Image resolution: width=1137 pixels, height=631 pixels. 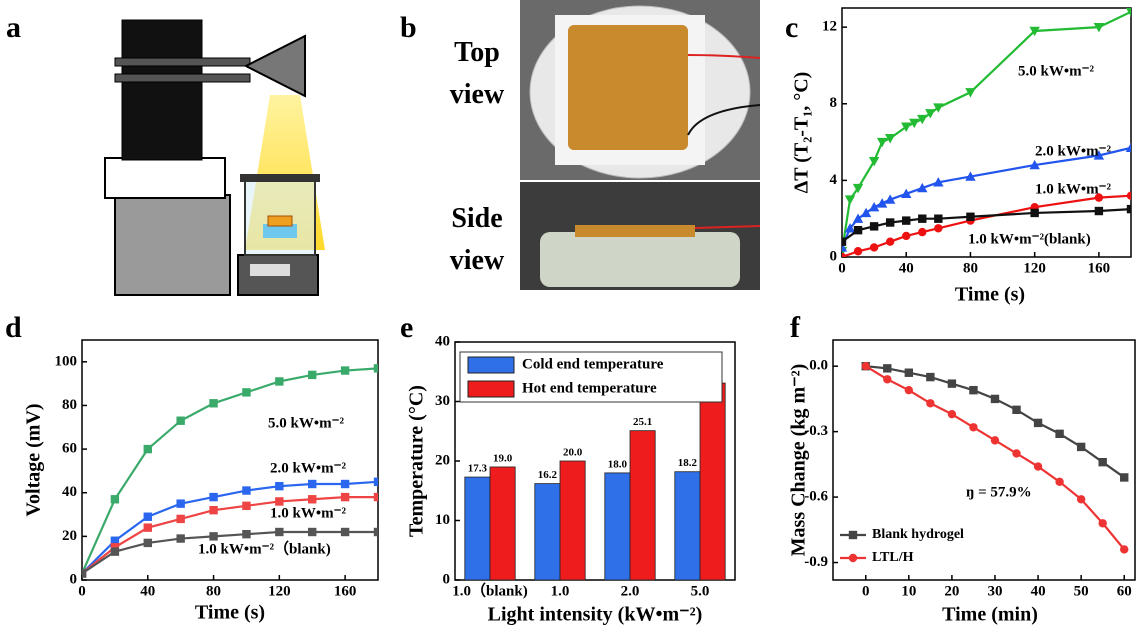 I want to click on x-tick-label: 20, so click(x=951, y=591).